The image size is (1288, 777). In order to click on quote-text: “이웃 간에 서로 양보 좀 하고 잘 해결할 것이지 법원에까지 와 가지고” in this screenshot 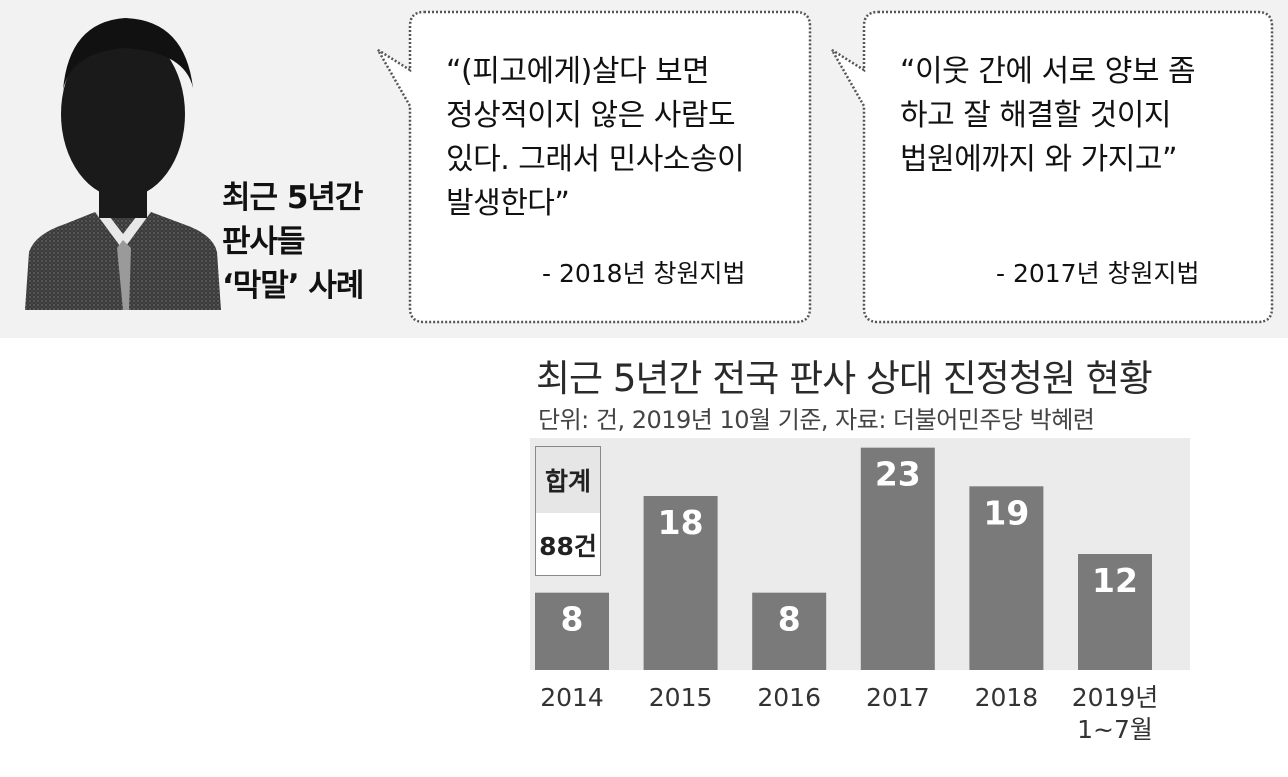, I will do `click(1048, 116)`.